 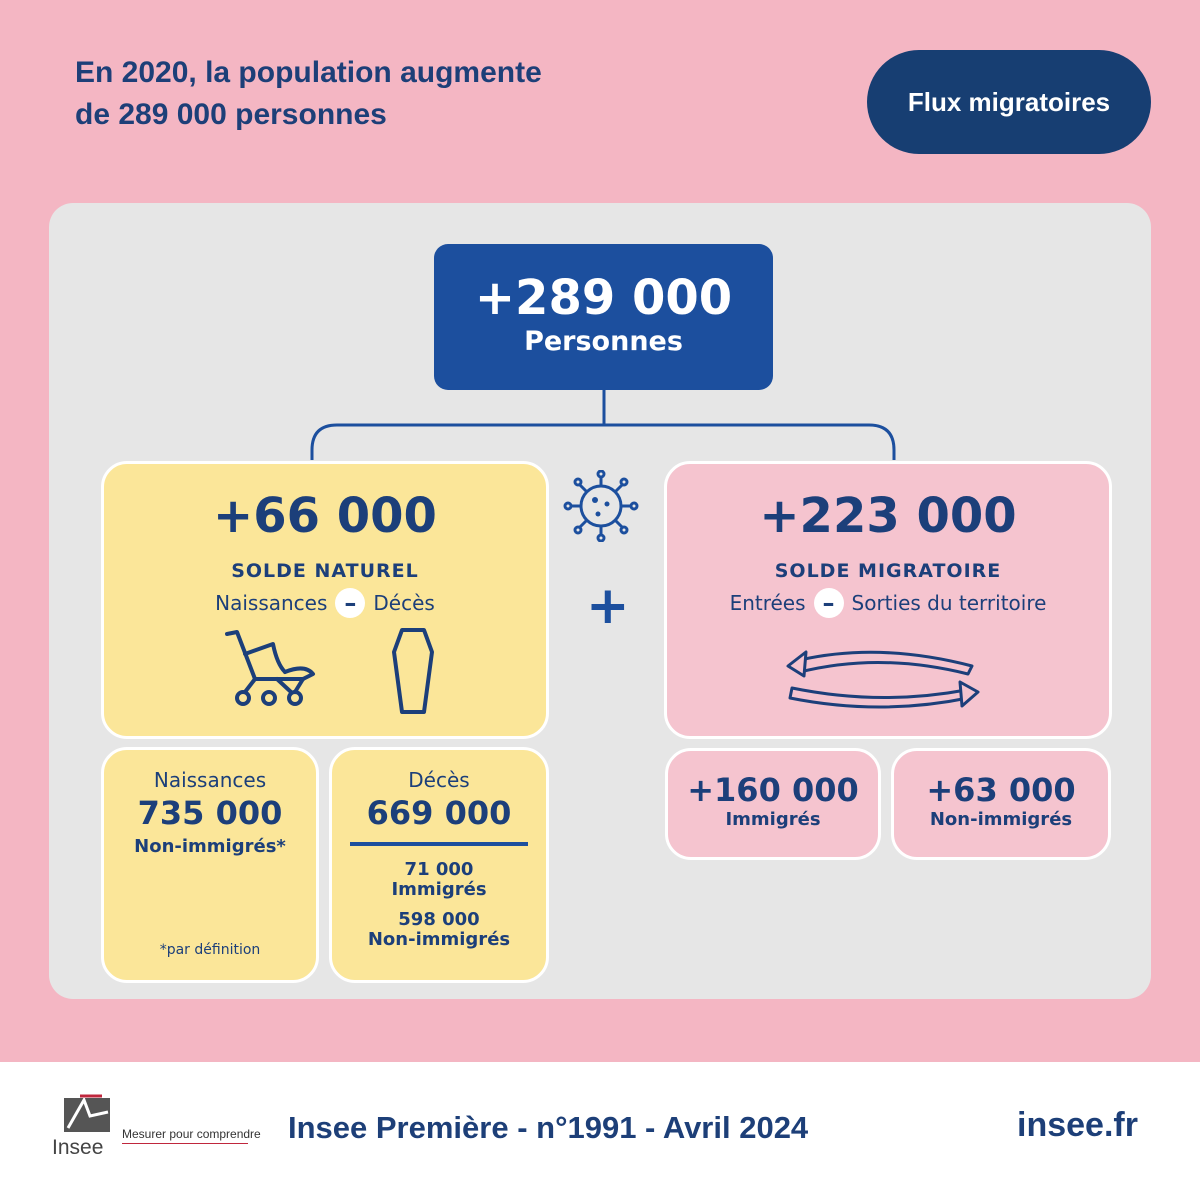 I want to click on deaths-label: Décès, so click(x=439, y=780).